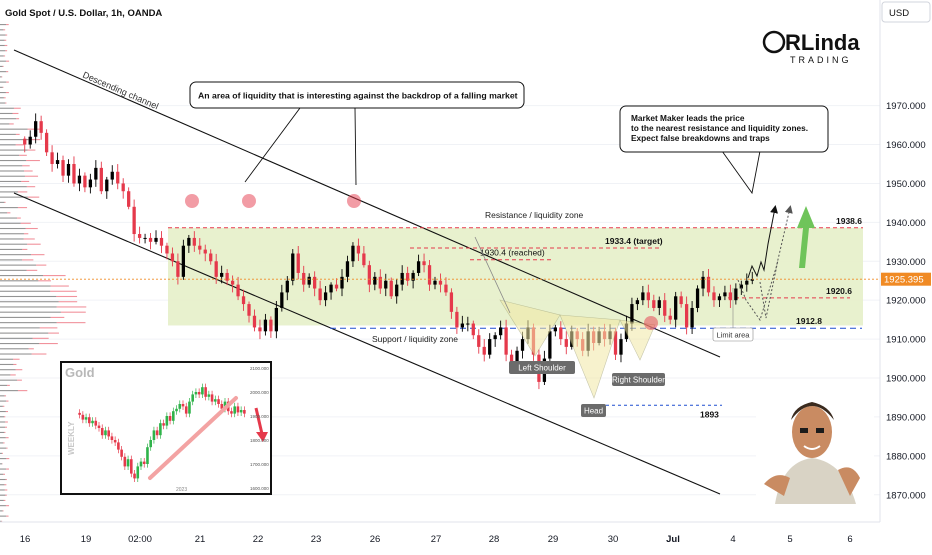 The width and height of the screenshot is (932, 555). What do you see at coordinates (906, 379) in the screenshot?
I see `y-tick-label: 1900.000` at bounding box center [906, 379].